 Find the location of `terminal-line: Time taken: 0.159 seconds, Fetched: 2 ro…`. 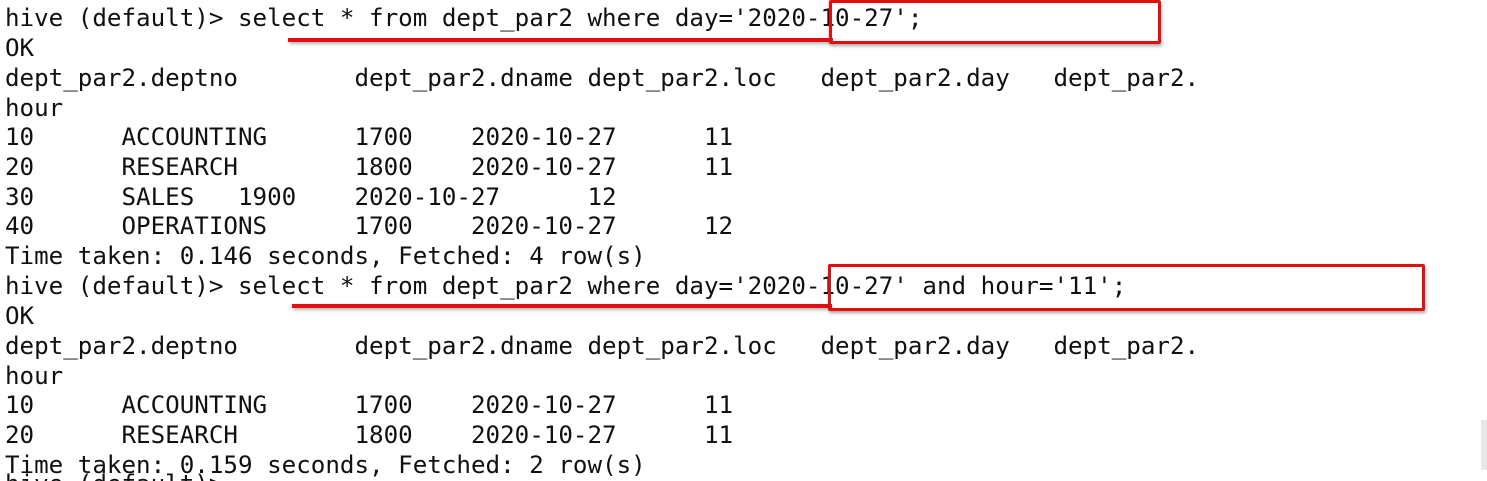

terminal-line: Time taken: 0.159 seconds, Fetched: 2 ro… is located at coordinates (325, 465).